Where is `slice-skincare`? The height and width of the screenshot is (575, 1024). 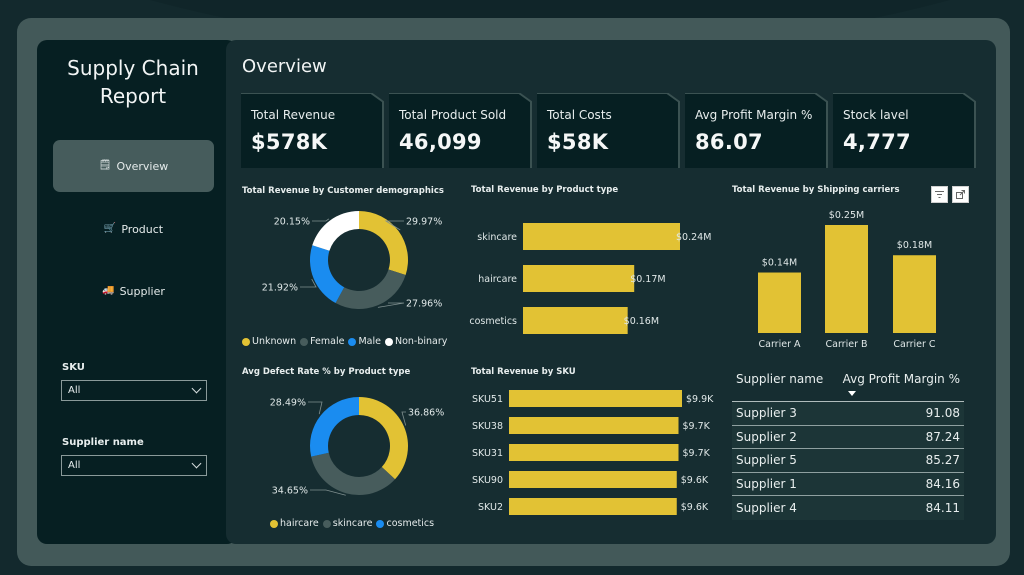 slice-skincare is located at coordinates (353, 473).